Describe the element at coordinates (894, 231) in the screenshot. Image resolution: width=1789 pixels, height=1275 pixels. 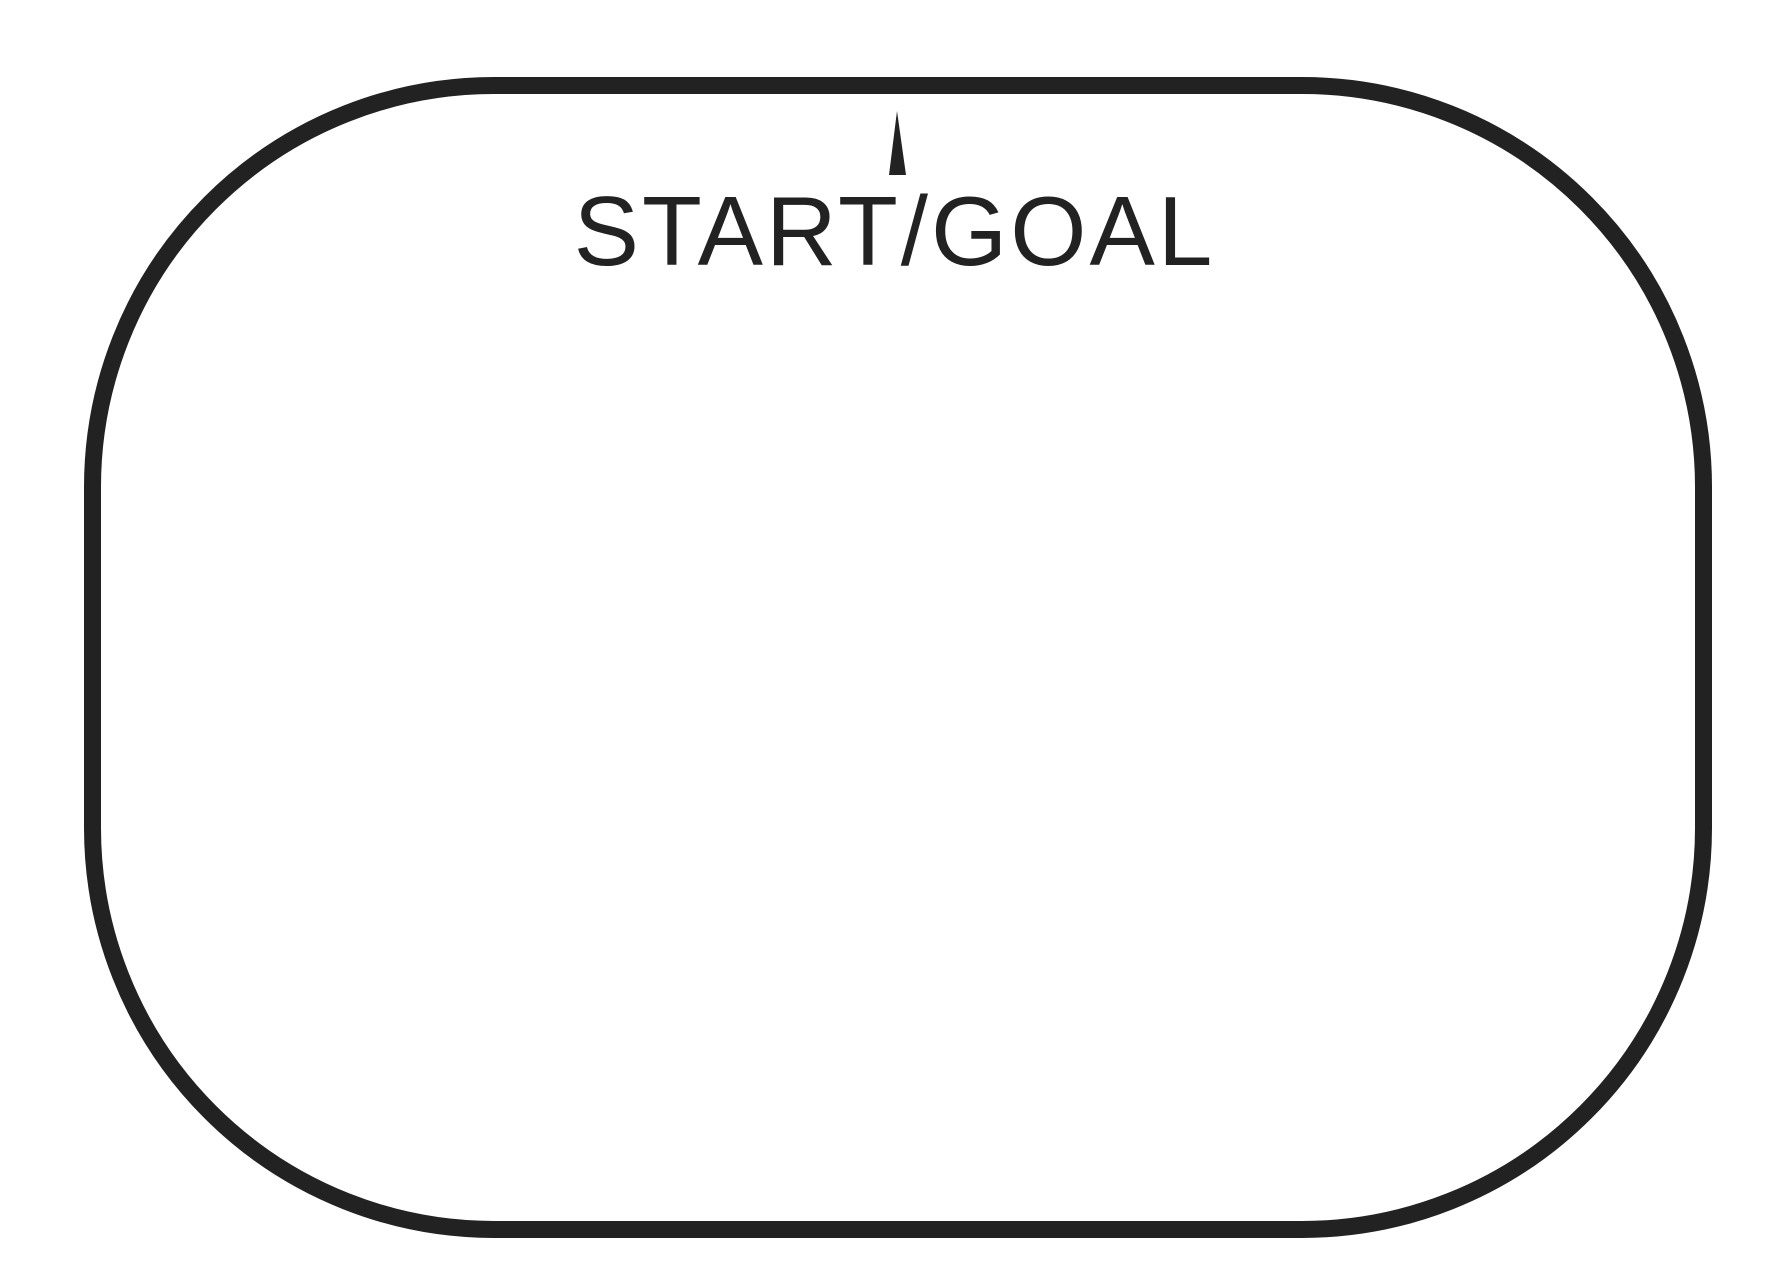
I see `start-goal-label: START/GOAL` at that location.